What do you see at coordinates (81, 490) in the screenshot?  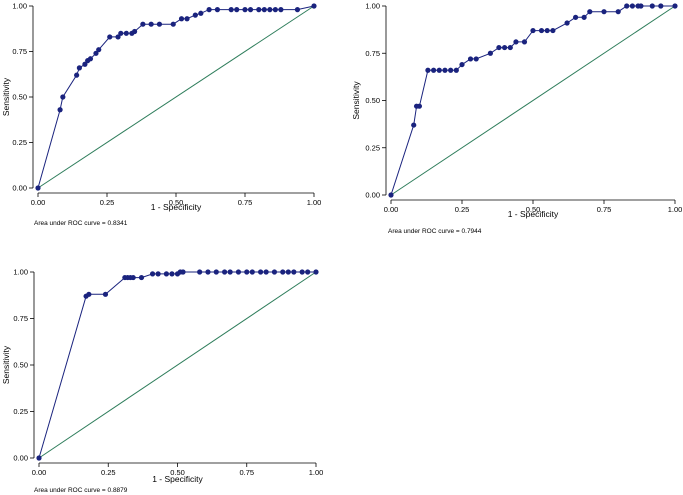 I see `auc-annotation: Area under ROC curve = 0.8879` at bounding box center [81, 490].